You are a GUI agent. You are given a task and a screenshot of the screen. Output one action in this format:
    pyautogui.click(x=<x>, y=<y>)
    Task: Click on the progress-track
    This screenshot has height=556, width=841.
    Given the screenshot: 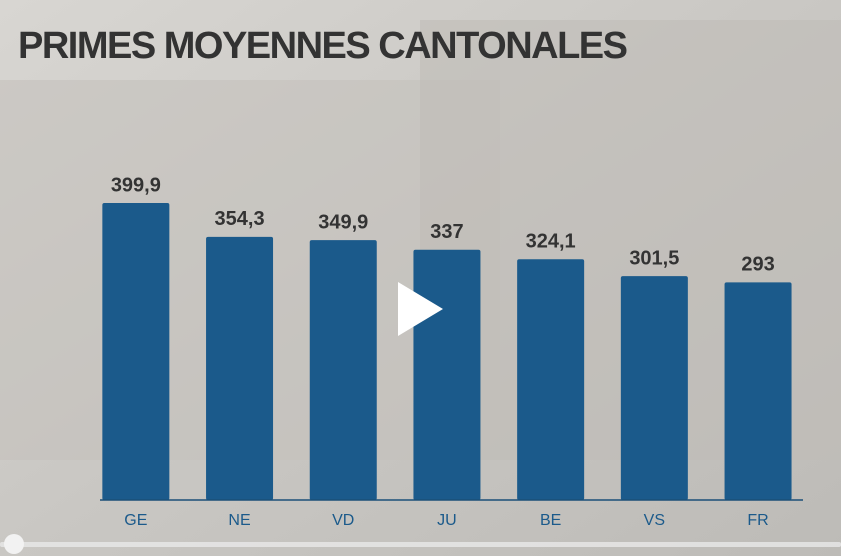 What is the action you would take?
    pyautogui.click(x=420, y=544)
    